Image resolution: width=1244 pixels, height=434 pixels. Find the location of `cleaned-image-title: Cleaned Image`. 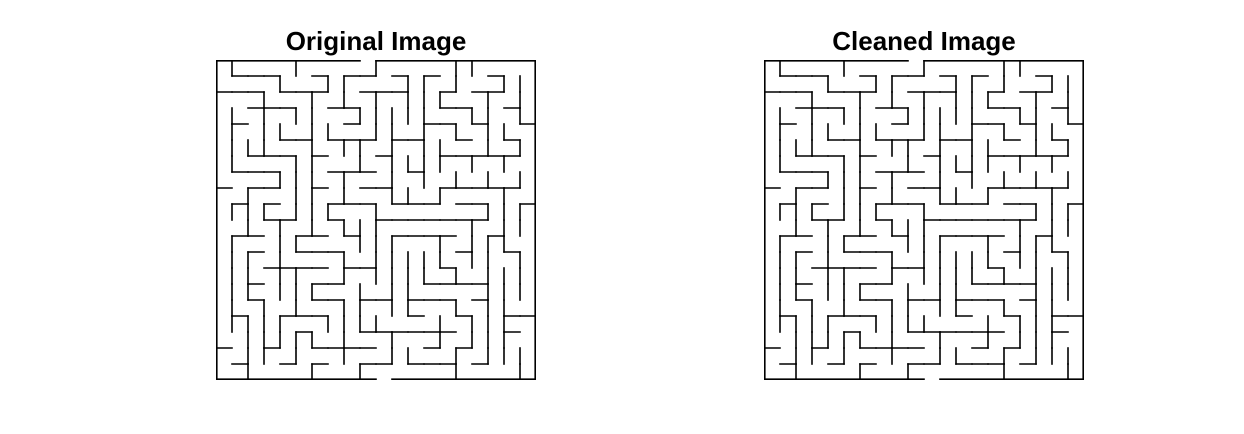

cleaned-image-title: Cleaned Image is located at coordinates (924, 41).